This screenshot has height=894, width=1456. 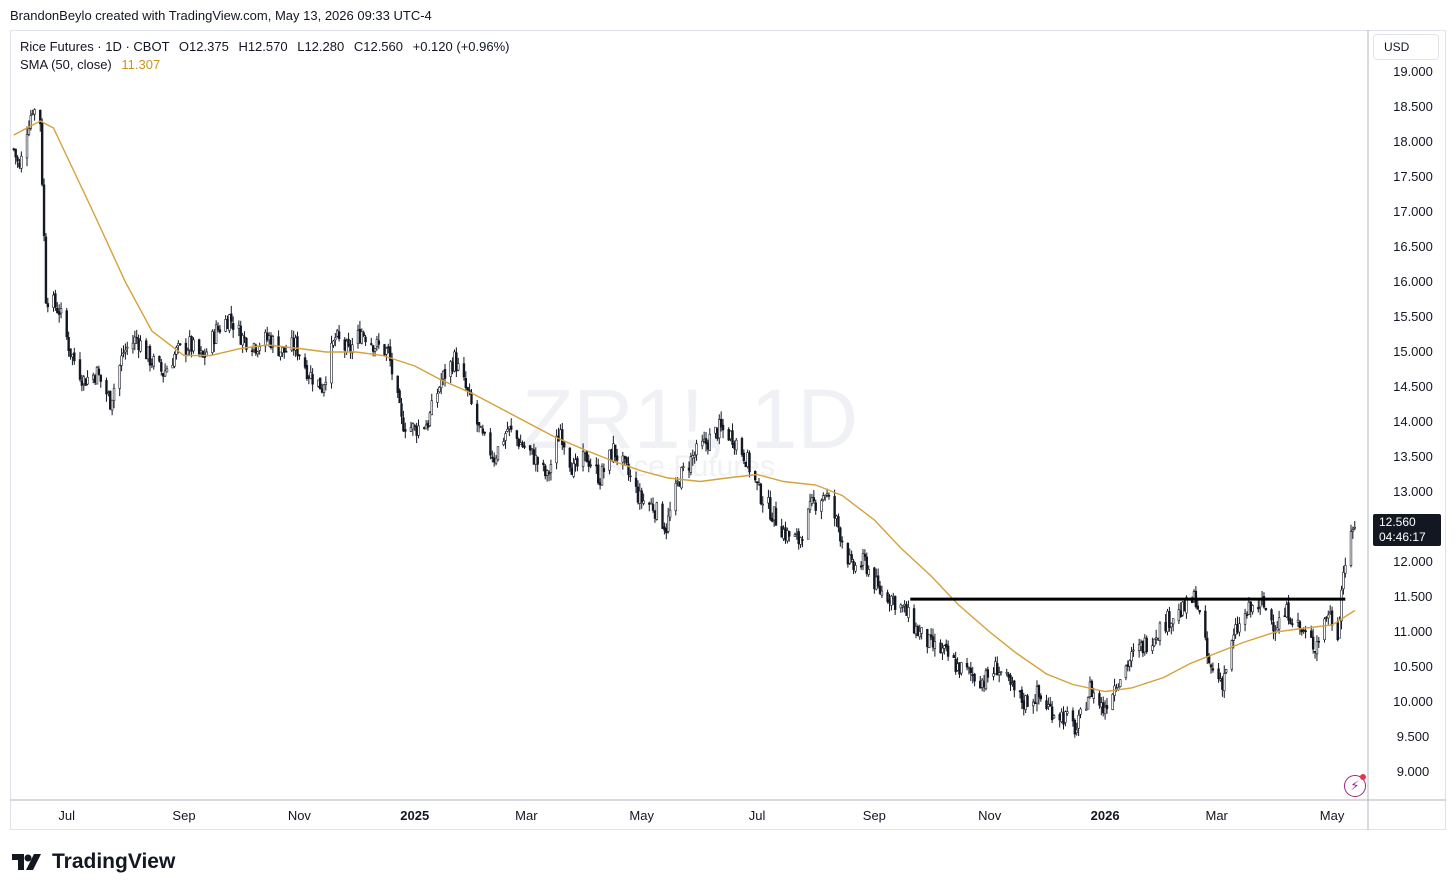 I want to click on legend-sma-row: SMA (50, close) 11.307, so click(x=264, y=65).